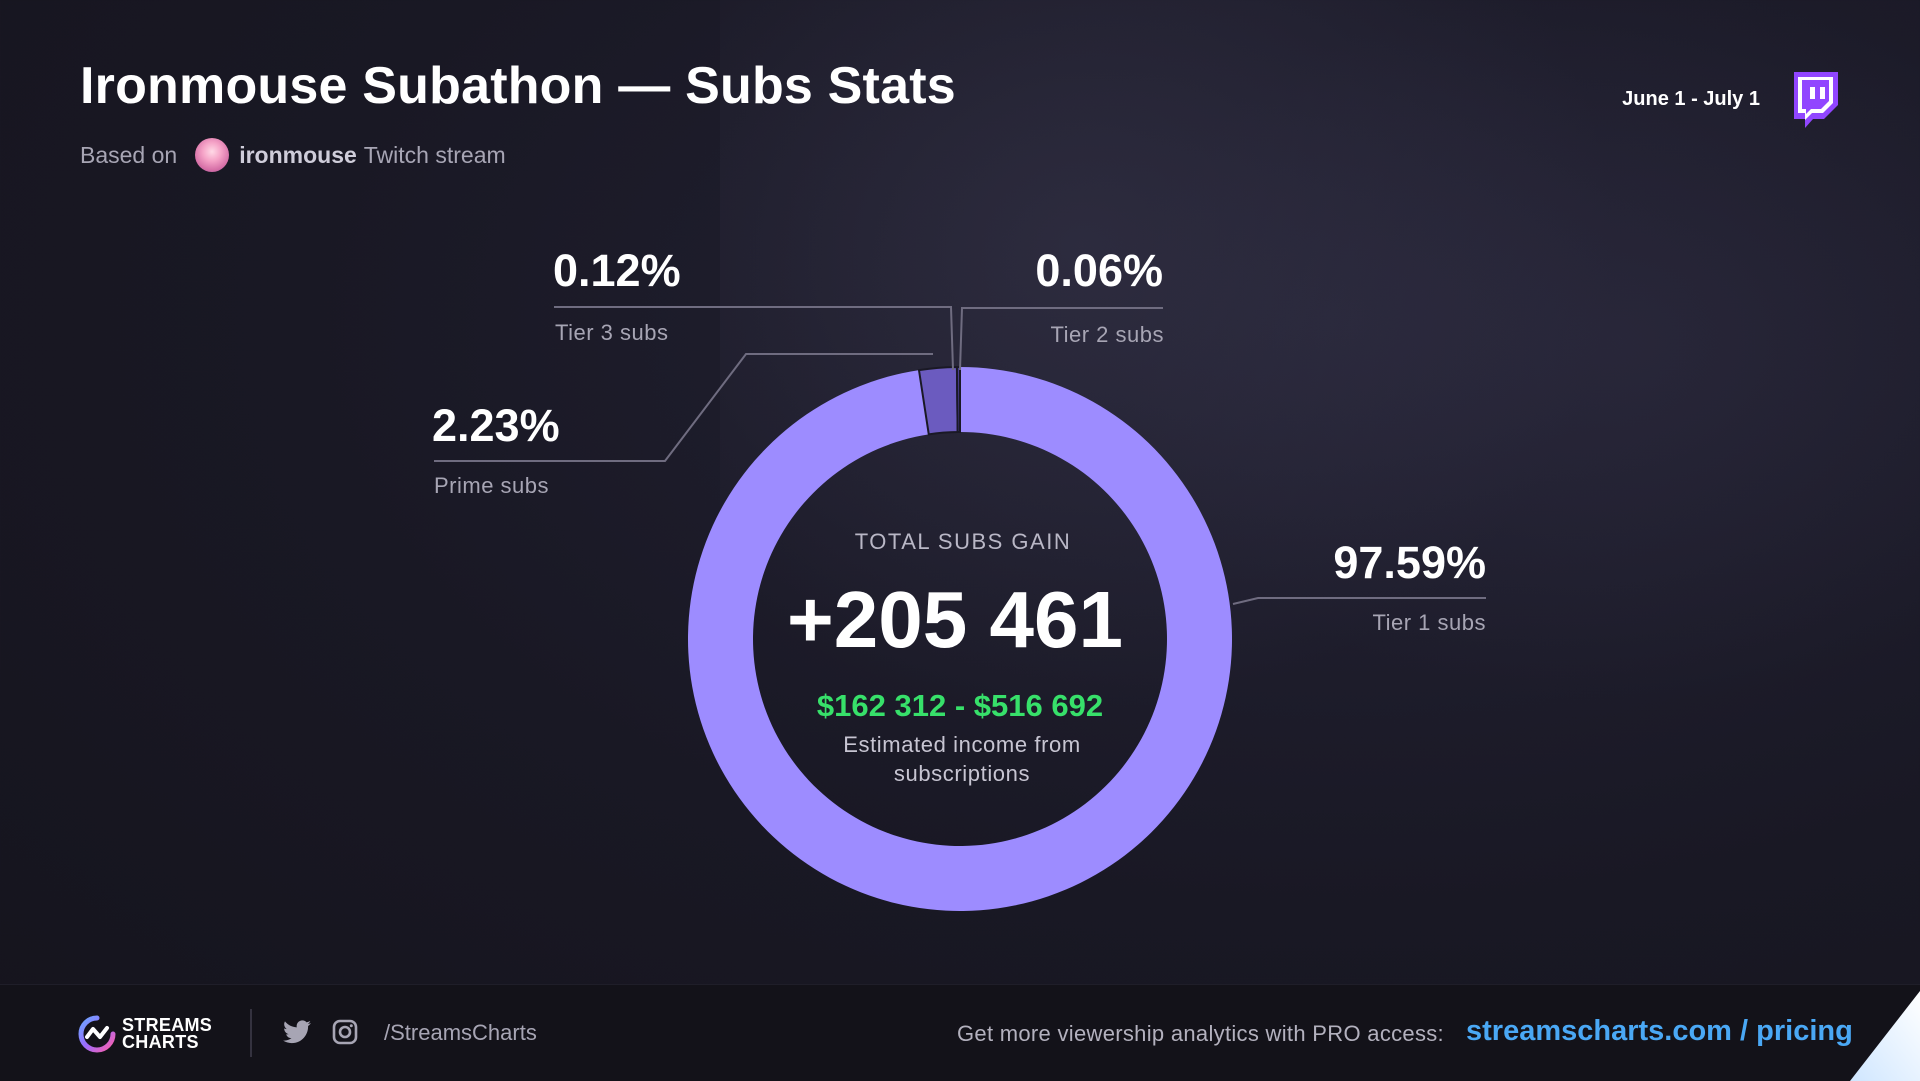 This screenshot has width=1920, height=1081. Describe the element at coordinates (1099, 270) in the screenshot. I see `tier2-percent: 0.06%` at that location.